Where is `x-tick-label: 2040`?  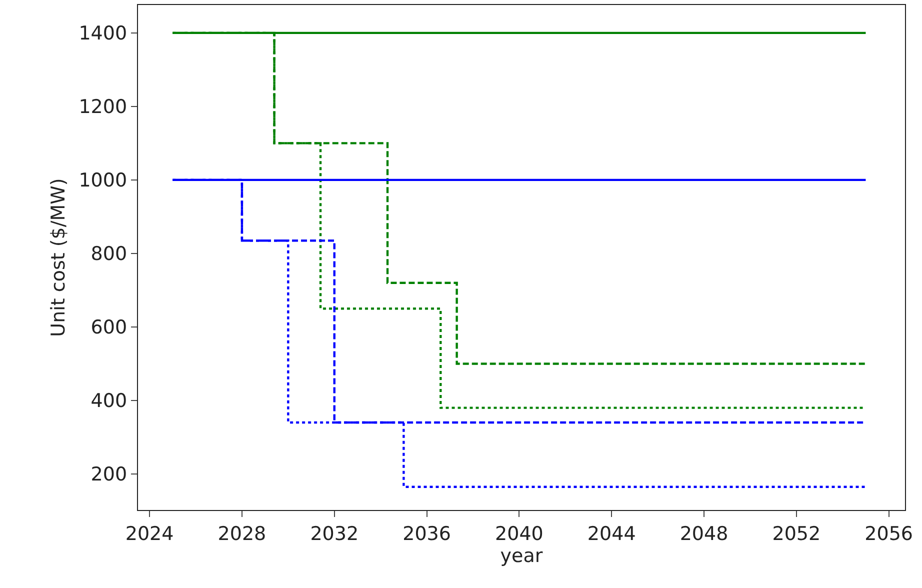
x-tick-label: 2040 is located at coordinates (519, 533).